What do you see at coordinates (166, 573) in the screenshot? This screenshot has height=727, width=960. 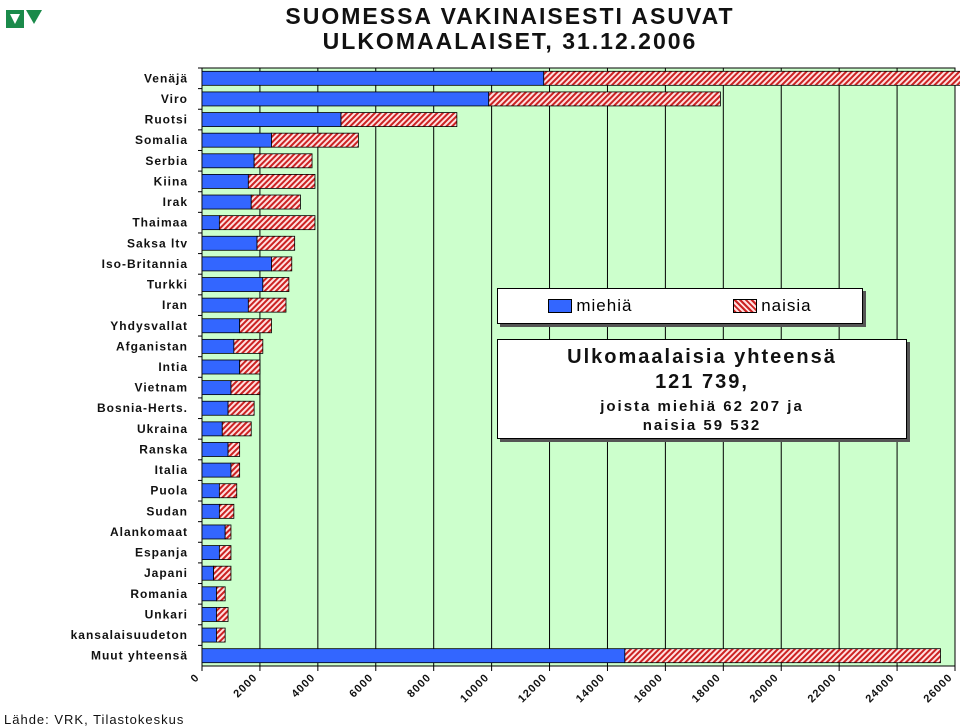 I see `y-tick-label-24: Japani` at bounding box center [166, 573].